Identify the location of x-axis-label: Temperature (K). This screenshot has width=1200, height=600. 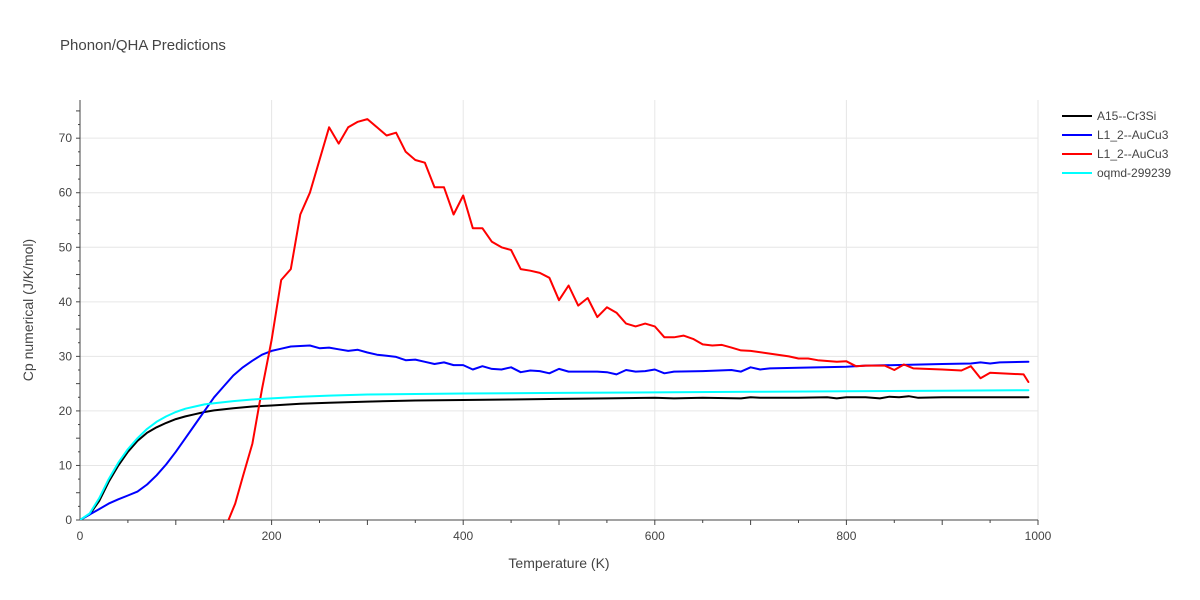
(558, 563).